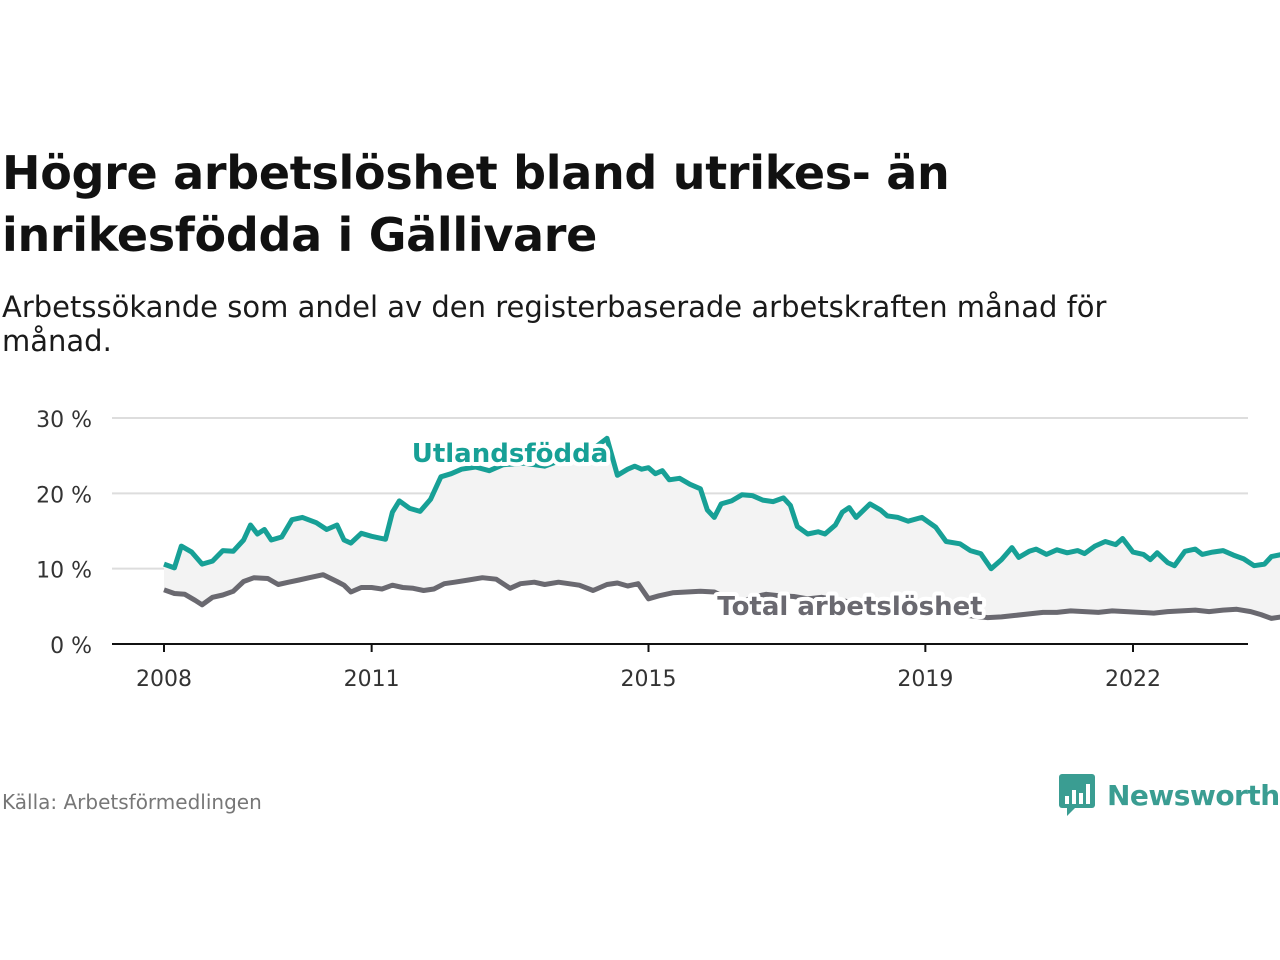  I want to click on x-tick-label: 2022, so click(1133, 678).